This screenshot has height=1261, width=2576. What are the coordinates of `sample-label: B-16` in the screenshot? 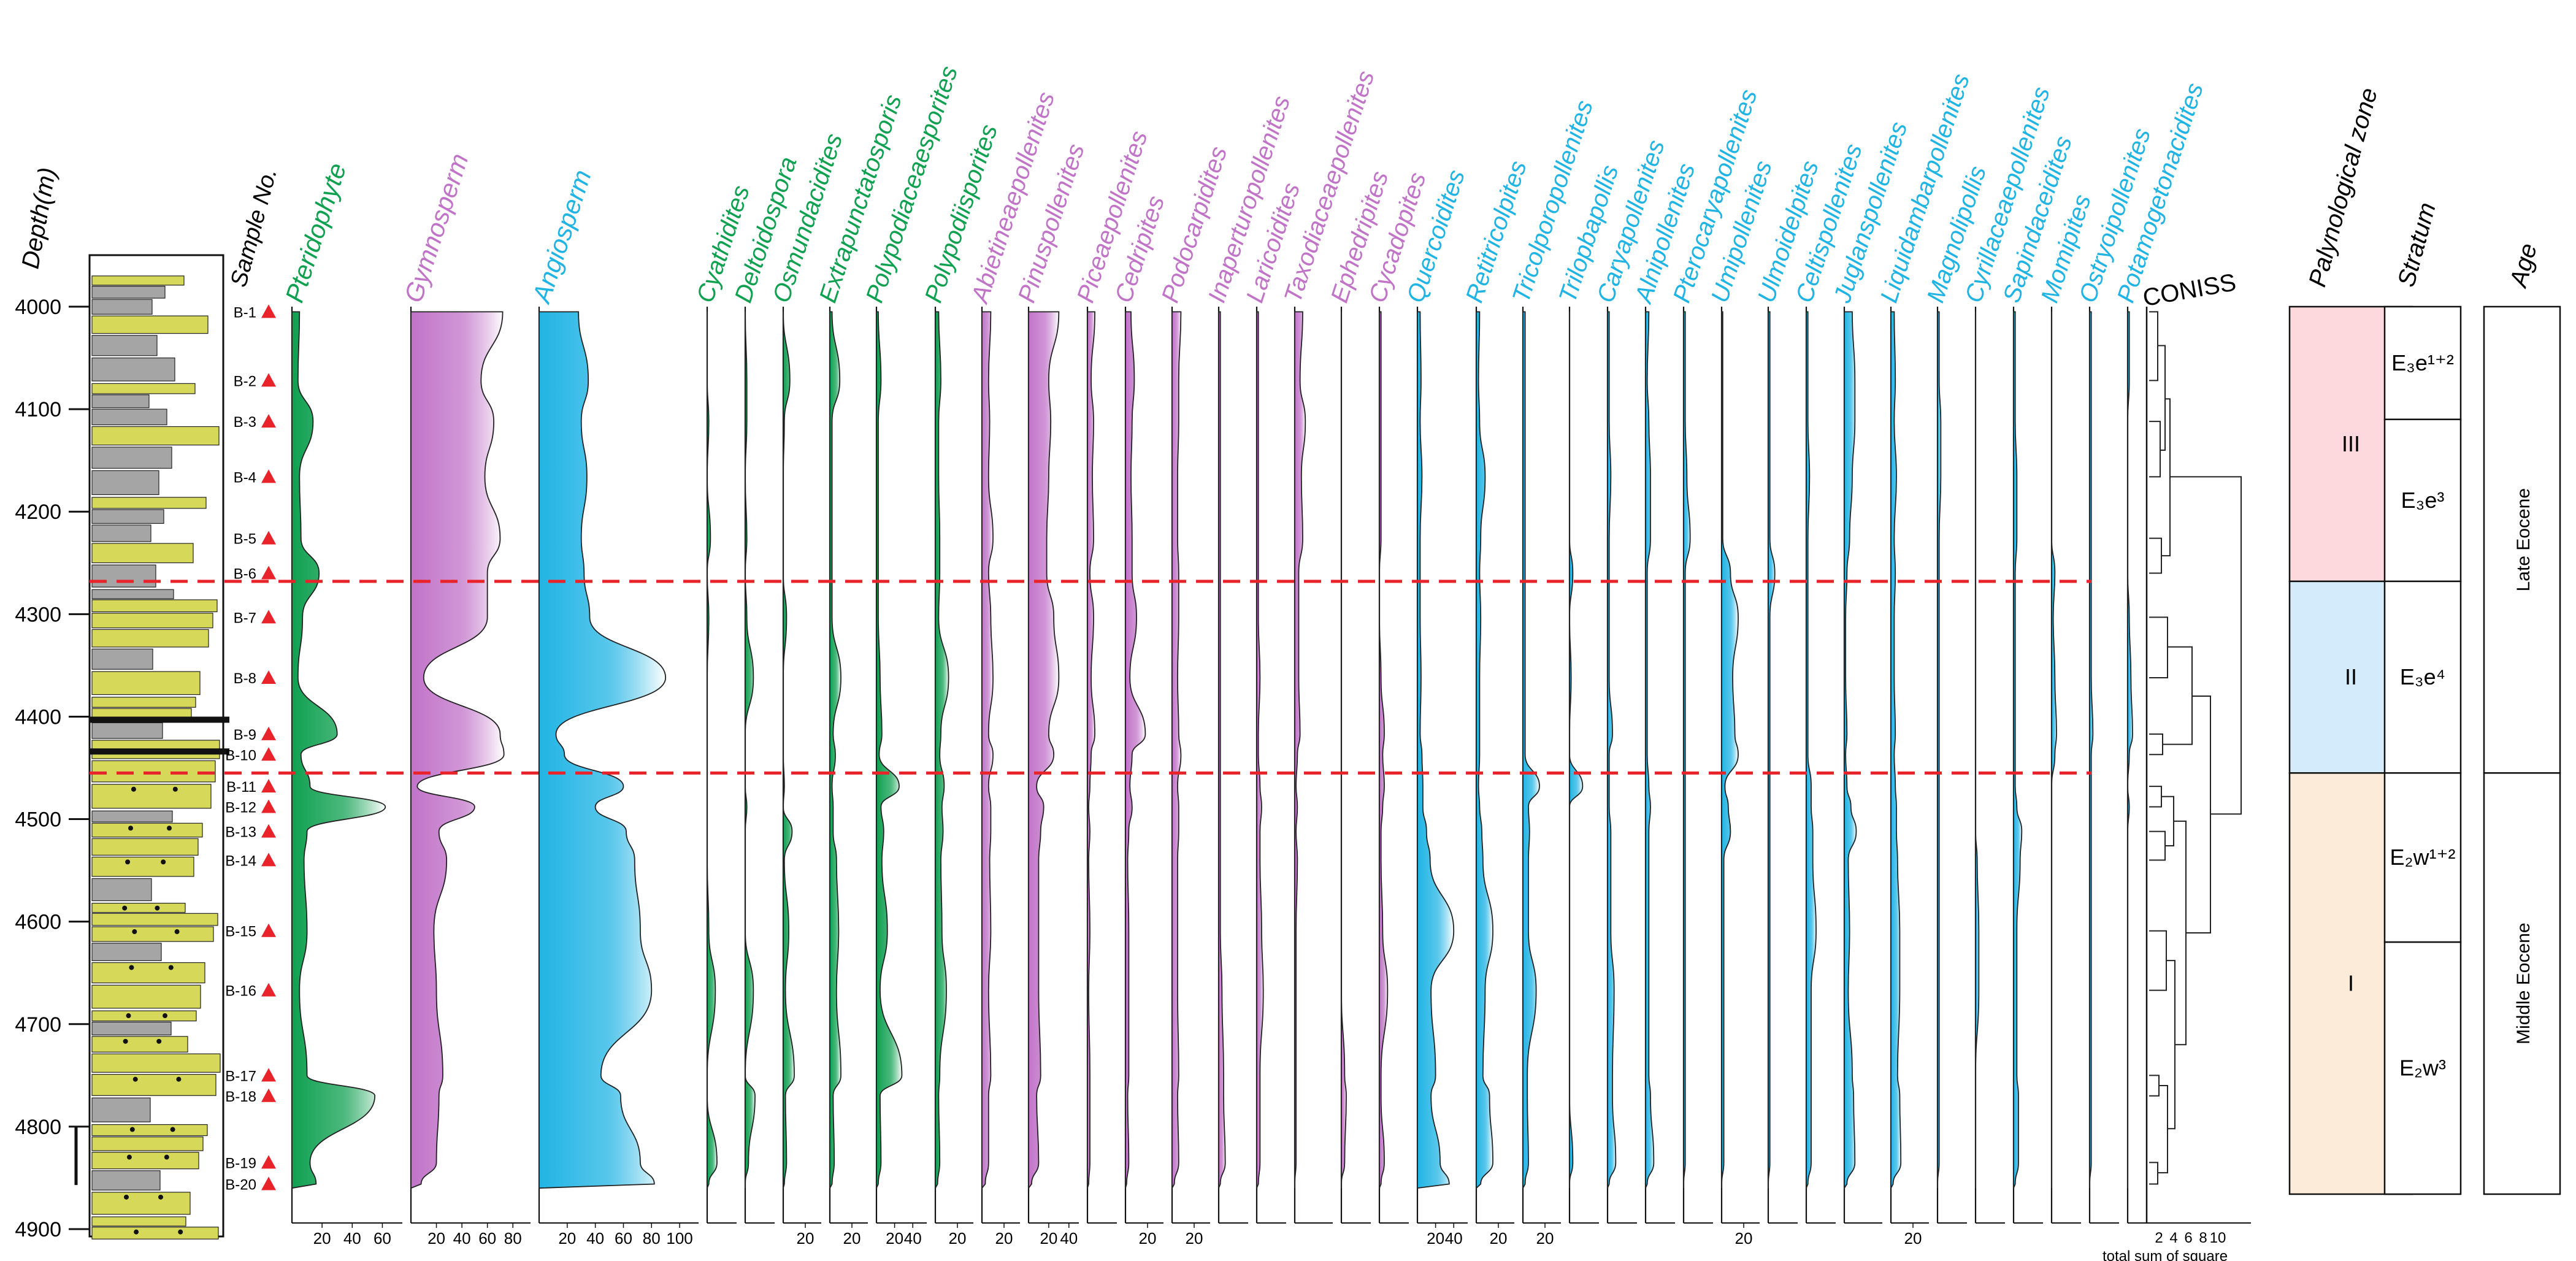 It's located at (240, 991).